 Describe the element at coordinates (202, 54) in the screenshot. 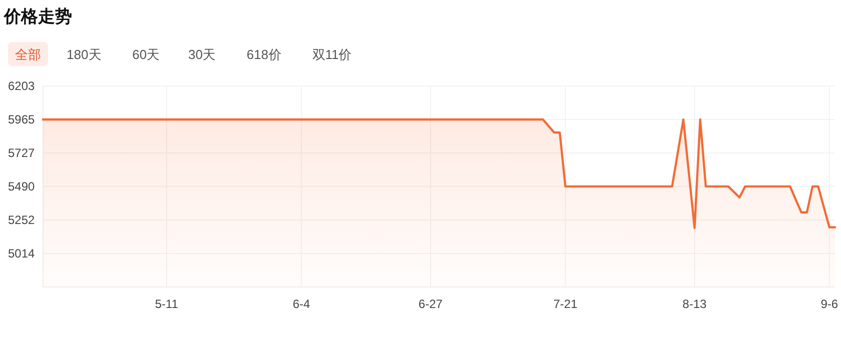

I see `text: 30天` at that location.